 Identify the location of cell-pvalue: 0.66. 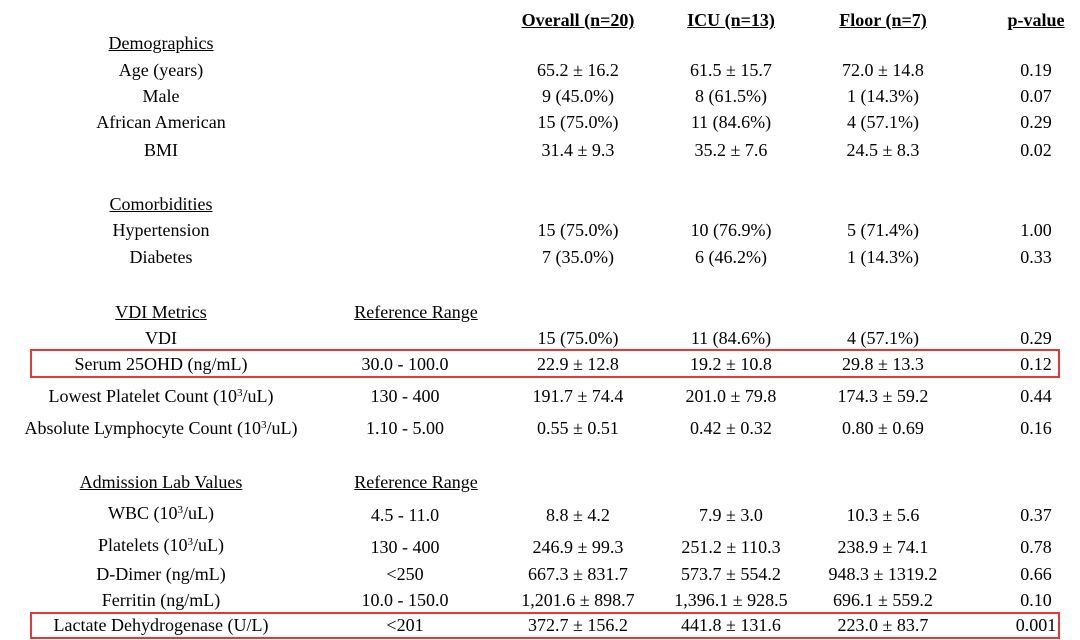
(1036, 574).